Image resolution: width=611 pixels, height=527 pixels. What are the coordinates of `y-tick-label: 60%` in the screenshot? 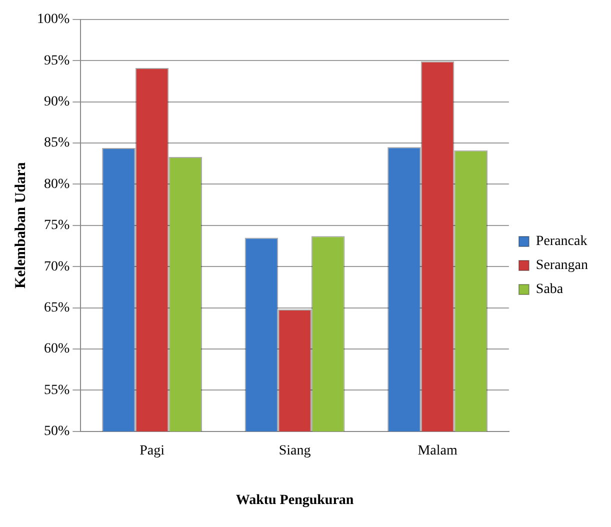 It's located at (57, 349).